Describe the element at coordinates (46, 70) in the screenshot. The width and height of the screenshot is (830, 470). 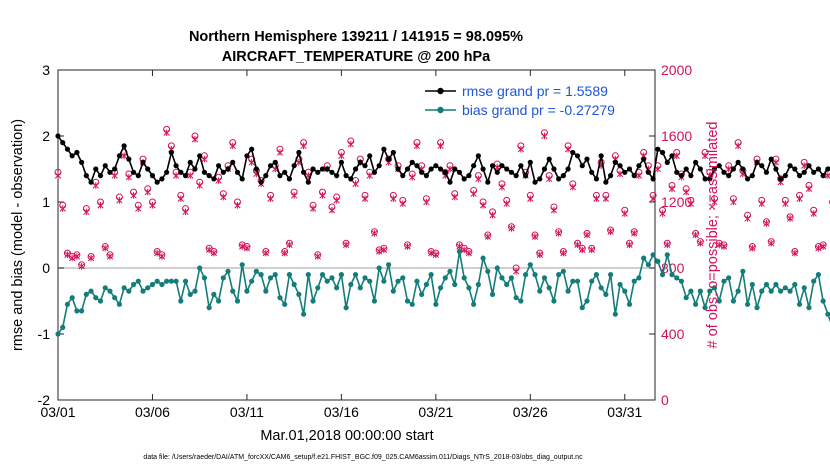
I see `left-tick-label: 3` at that location.